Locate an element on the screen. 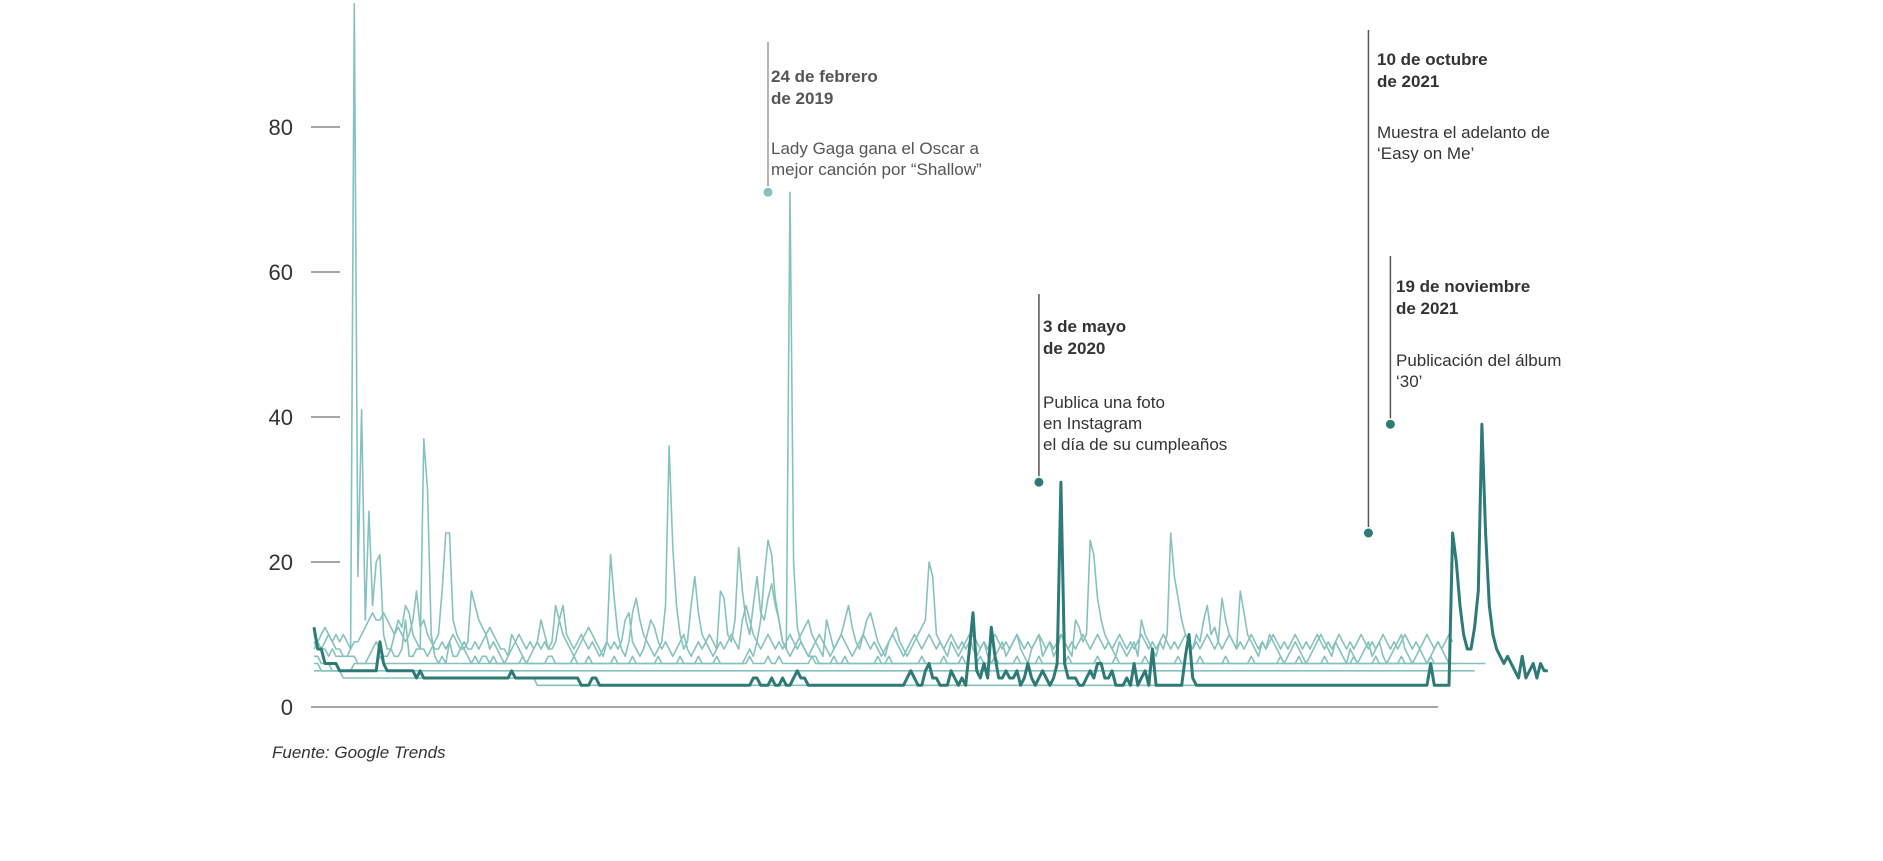  annotation-title-line: 24 de febrero is located at coordinates (824, 76).